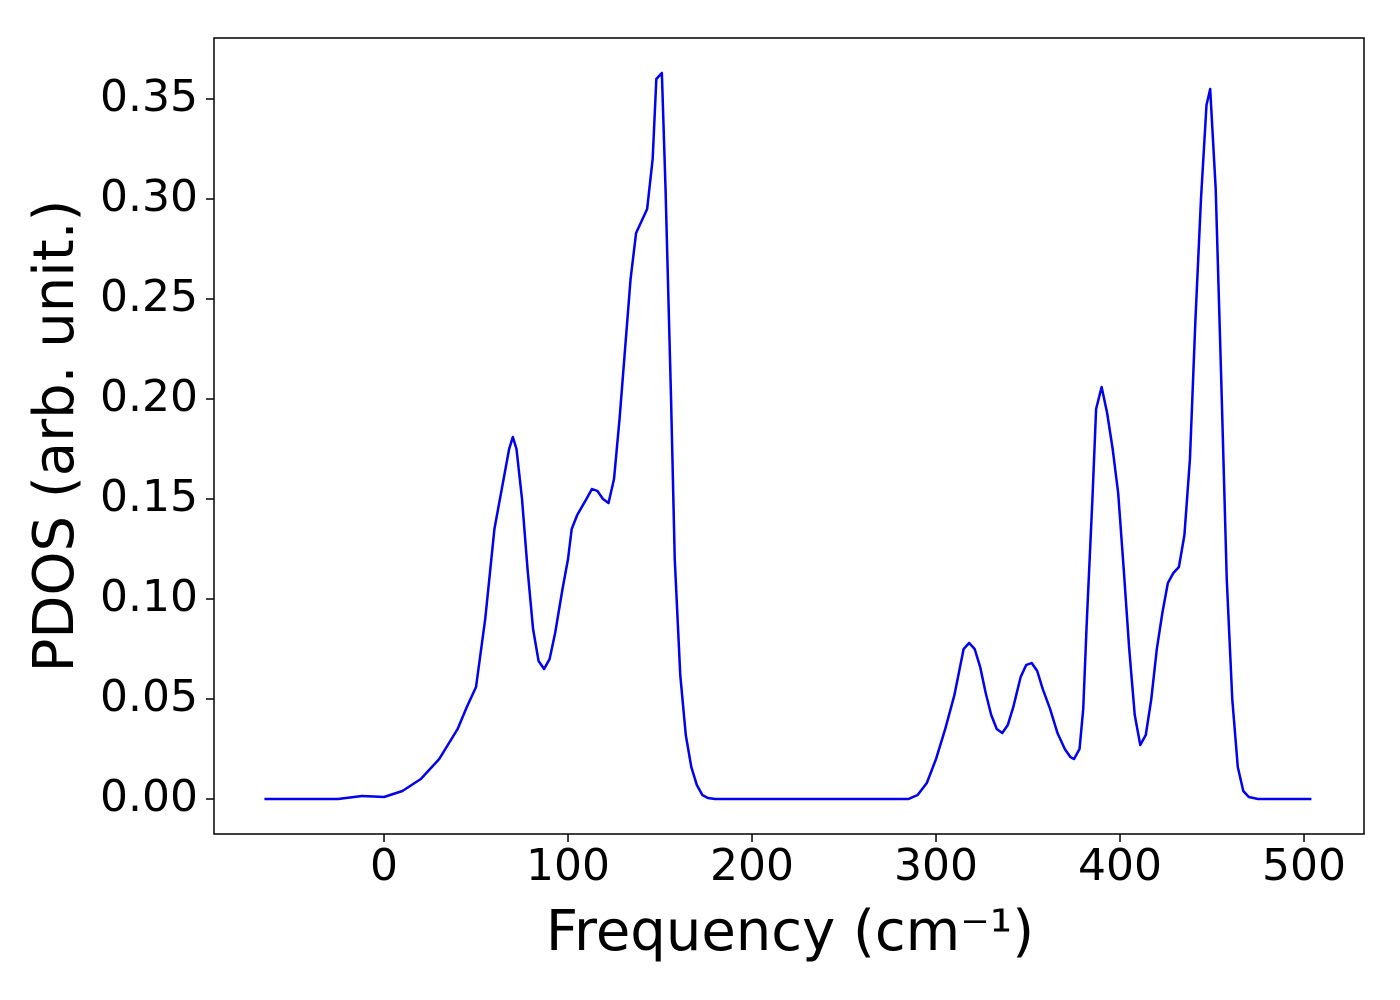 The height and width of the screenshot is (1000, 1400). I want to click on y-axis-label: PDOS (arb. unit.), so click(54, 436).